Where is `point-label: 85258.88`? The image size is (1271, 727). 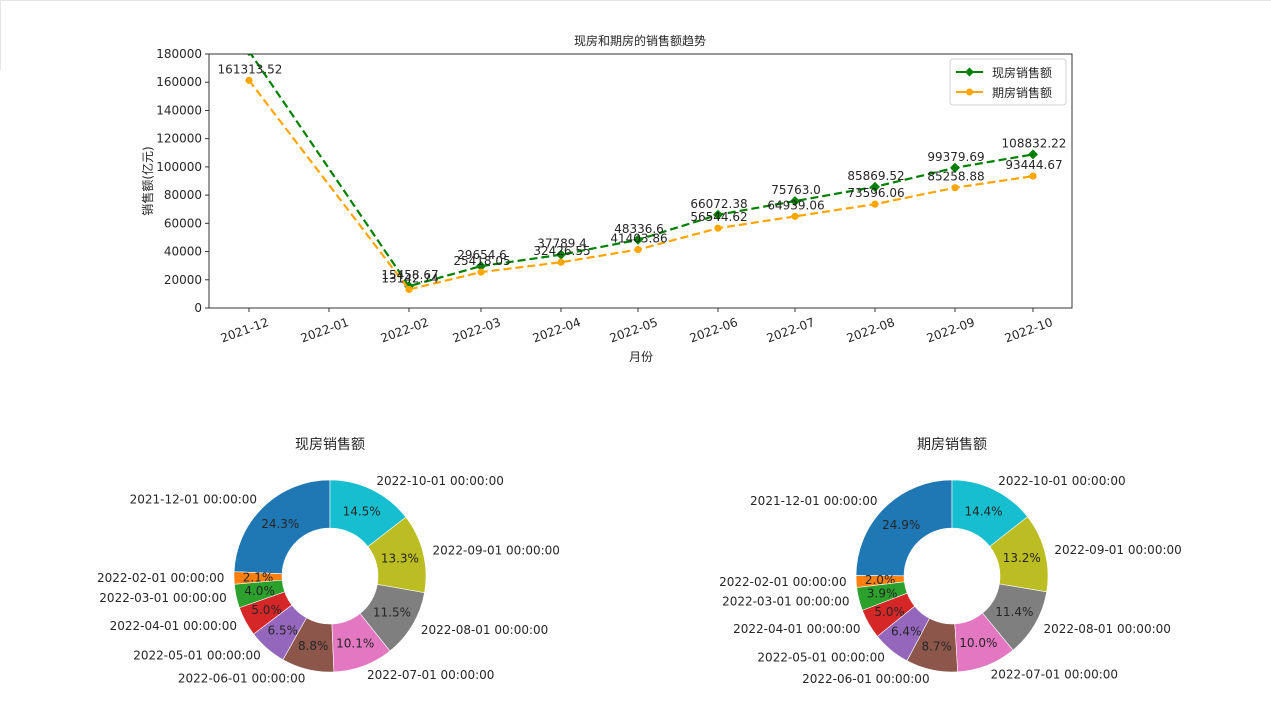
point-label: 85258.88 is located at coordinates (955, 177).